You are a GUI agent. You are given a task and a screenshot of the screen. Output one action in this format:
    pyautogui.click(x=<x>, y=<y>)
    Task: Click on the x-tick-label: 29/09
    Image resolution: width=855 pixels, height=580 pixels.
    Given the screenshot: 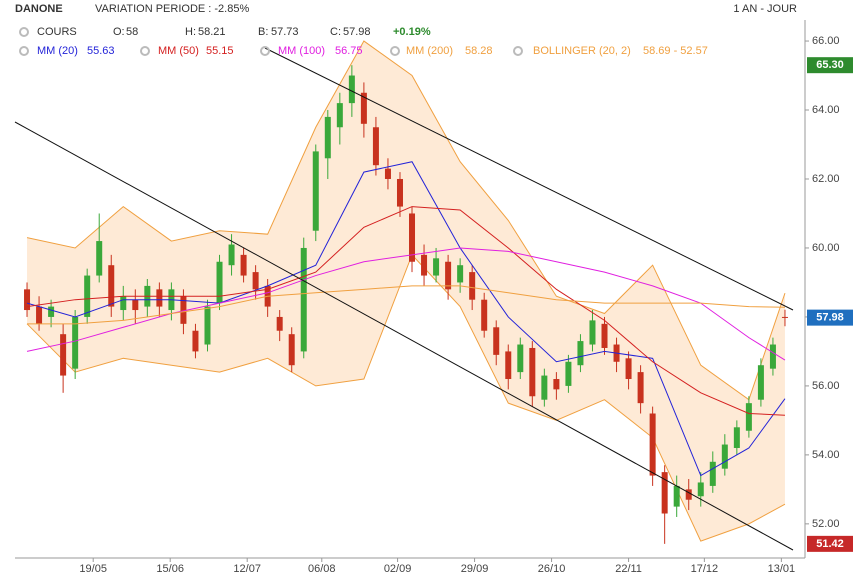 What is the action you would take?
    pyautogui.click(x=475, y=569)
    